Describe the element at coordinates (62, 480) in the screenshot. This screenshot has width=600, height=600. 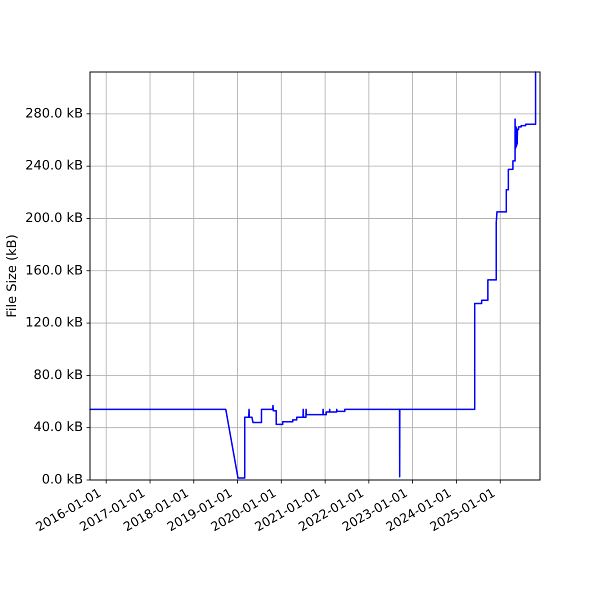
I see `y-tick-label: 0.0 kB` at that location.